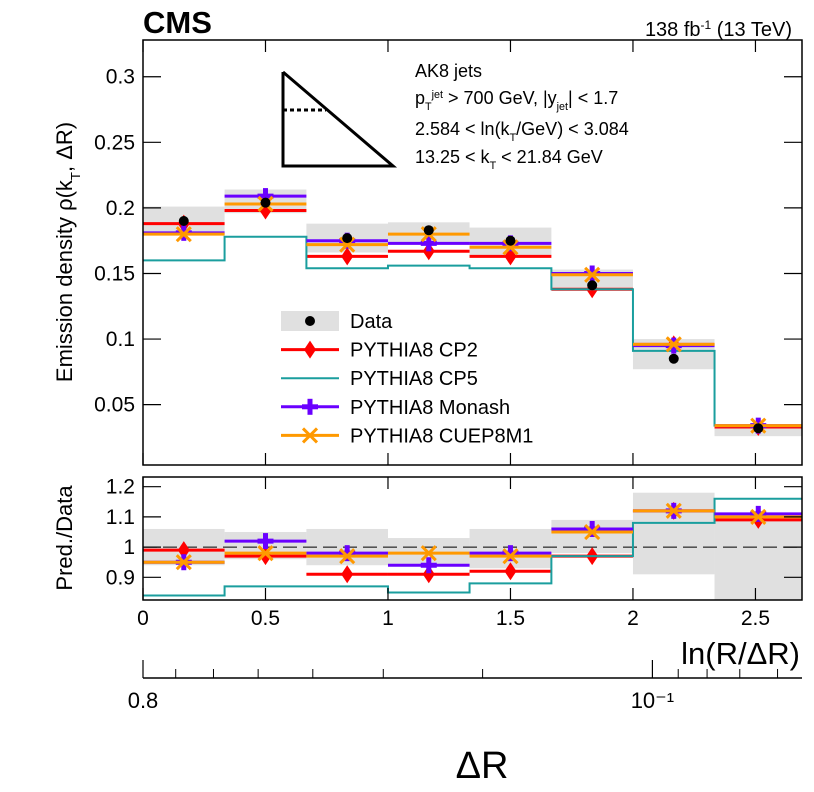  I want to click on x-tick-label: 1, so click(388, 618).